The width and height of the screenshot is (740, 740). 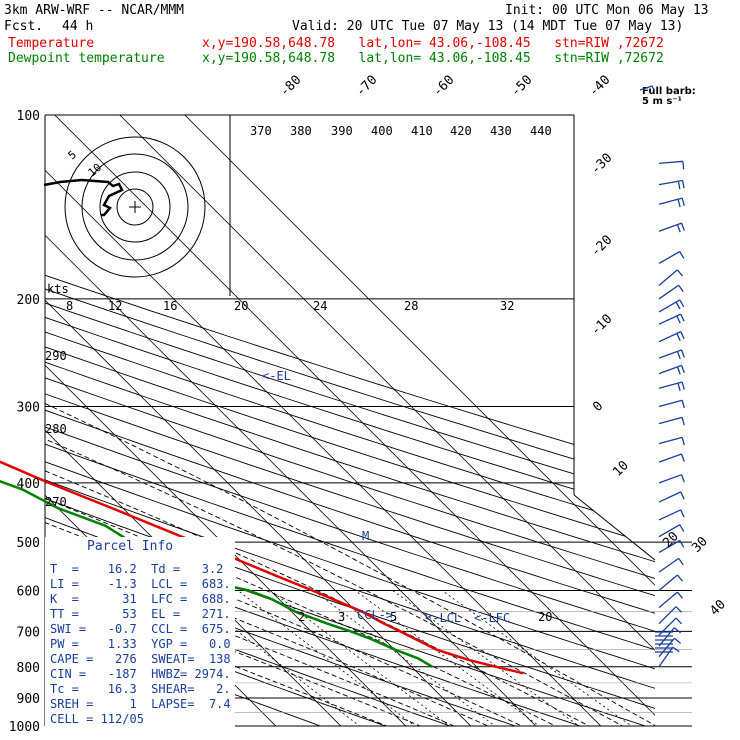 I want to click on isotherm-label: -10, so click(x=601, y=325).